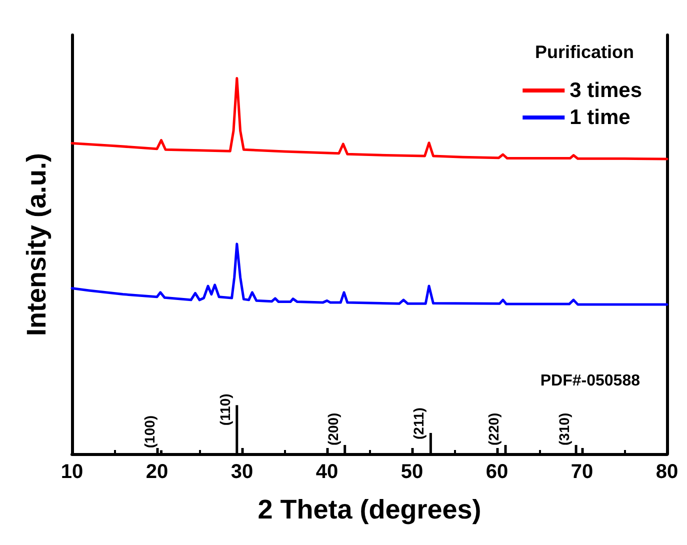 This screenshot has height=545, width=687. Describe the element at coordinates (72, 472) in the screenshot. I see `x-tick-label: 10` at that location.